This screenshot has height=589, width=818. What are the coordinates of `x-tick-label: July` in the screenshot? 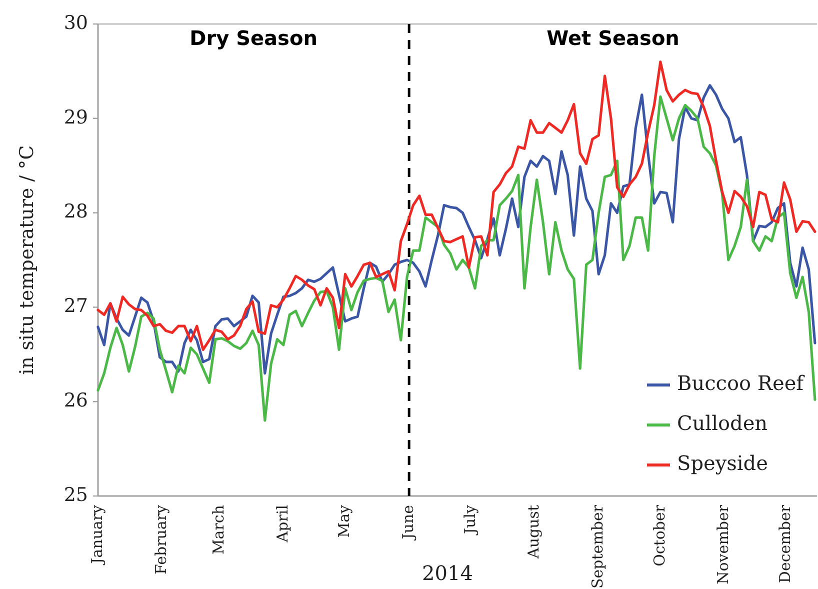 It's located at (469, 520).